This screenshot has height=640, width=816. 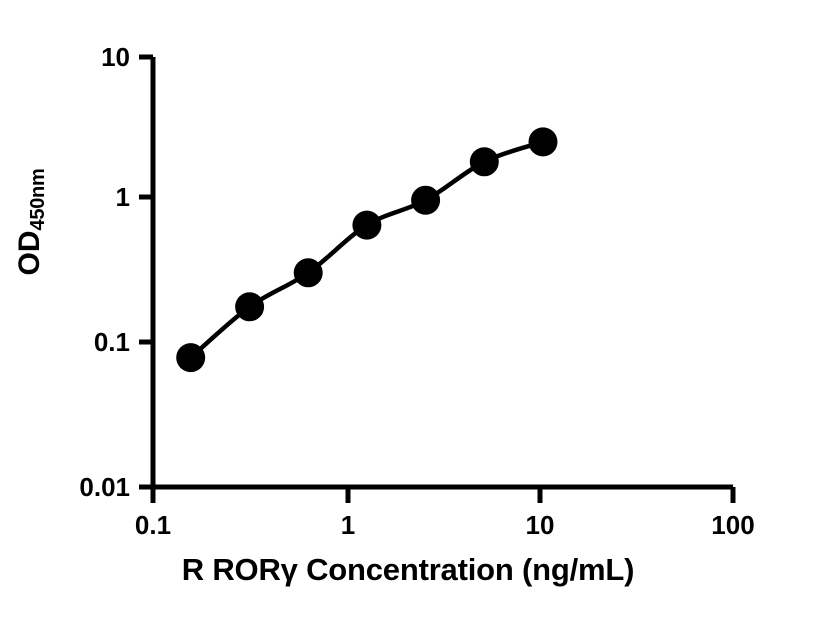 What do you see at coordinates (38, 199) in the screenshot?
I see `y-axis-title-subscript: 450nm` at bounding box center [38, 199].